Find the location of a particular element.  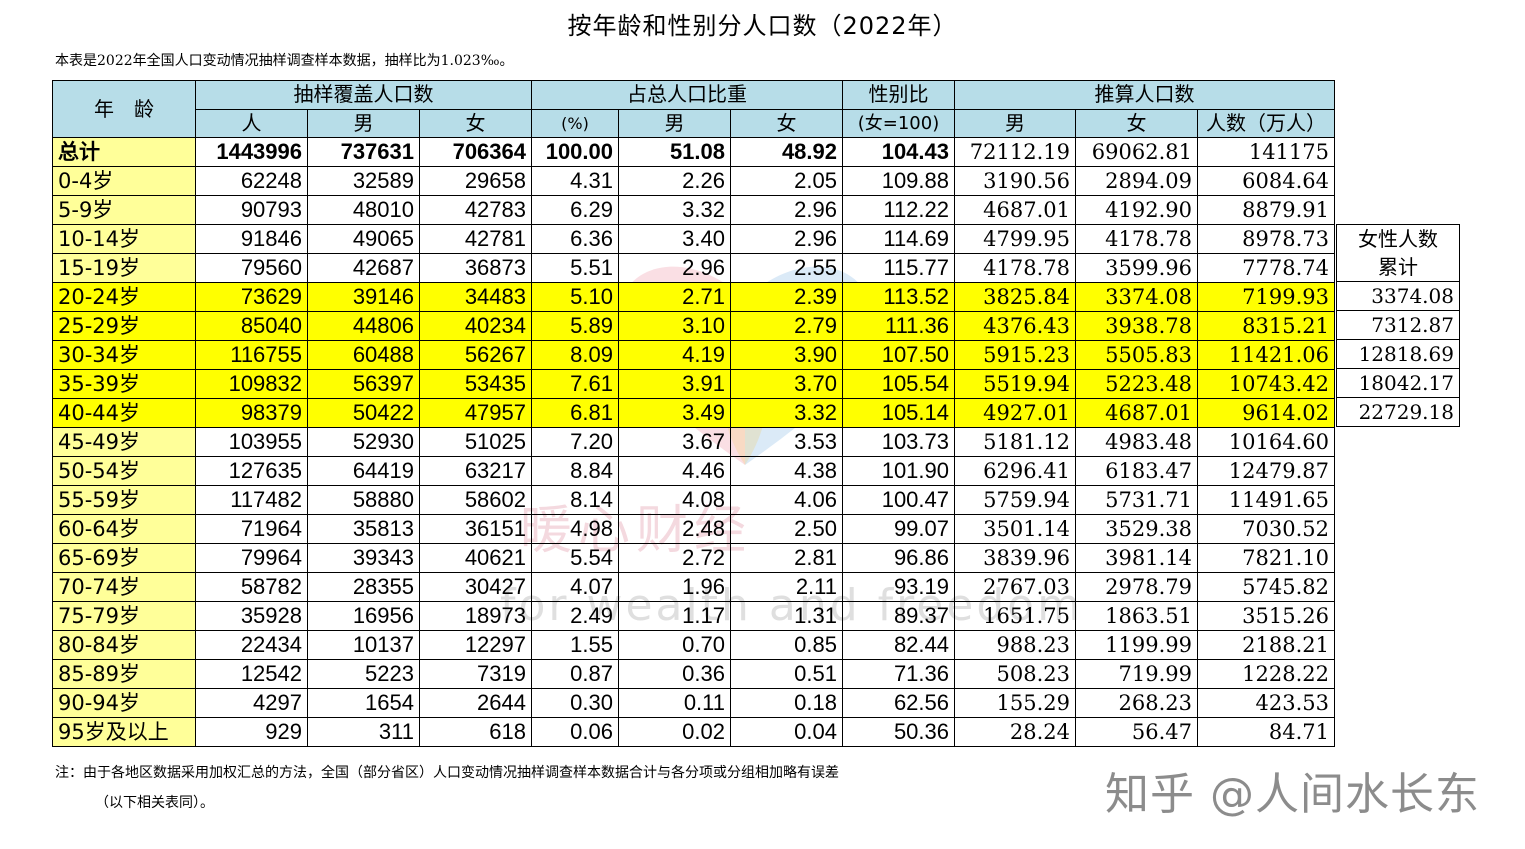

est-f-cell: 1863.51 is located at coordinates (1136, 616).